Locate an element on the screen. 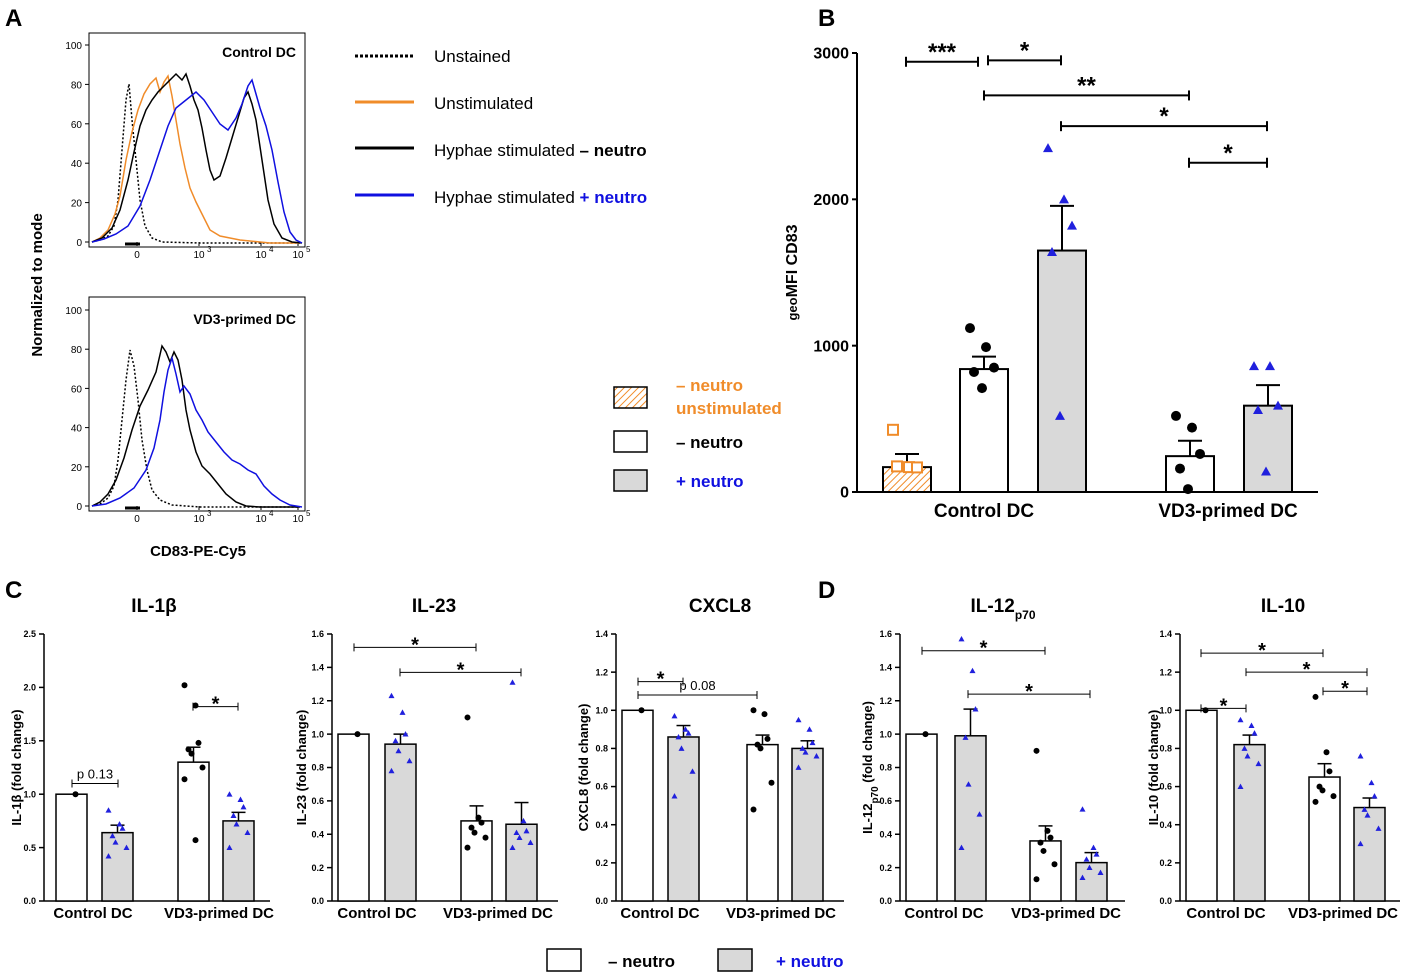  hist-xtick-exp-control: 4 is located at coordinates (271, 249).